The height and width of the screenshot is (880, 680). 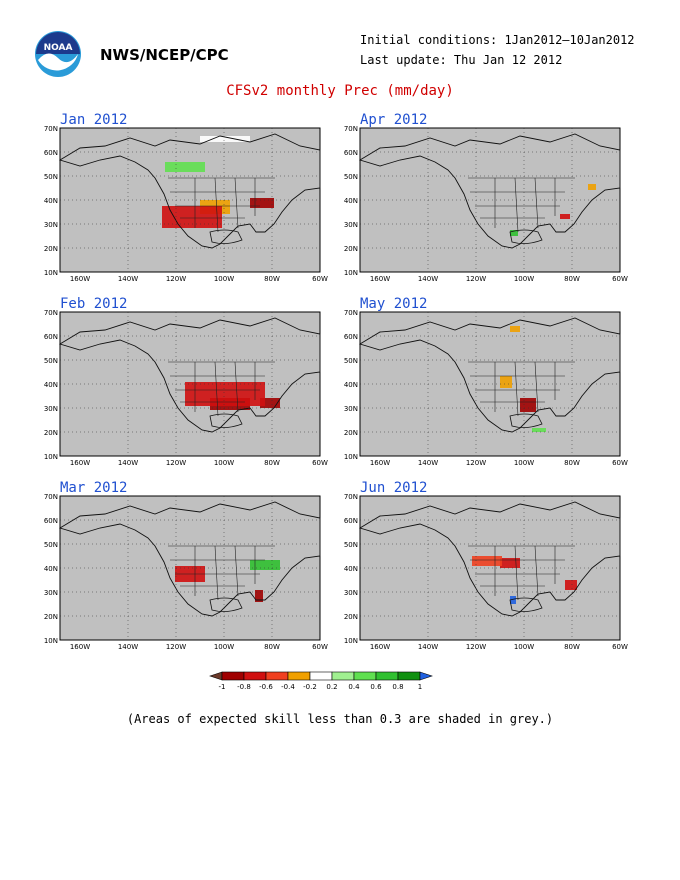 What do you see at coordinates (426, 676) in the screenshot?
I see `colorbar-arrow-high` at bounding box center [426, 676].